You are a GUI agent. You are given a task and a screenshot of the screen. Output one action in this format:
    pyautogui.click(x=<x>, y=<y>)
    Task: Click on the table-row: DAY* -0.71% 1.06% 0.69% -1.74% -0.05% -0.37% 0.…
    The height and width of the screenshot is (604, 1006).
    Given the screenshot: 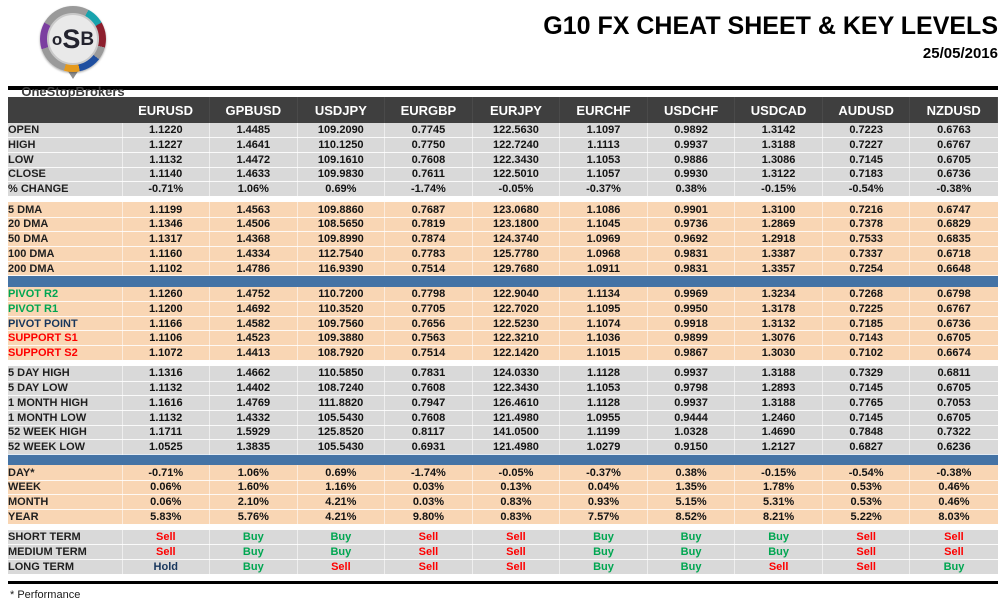 What is the action you would take?
    pyautogui.click(x=503, y=473)
    